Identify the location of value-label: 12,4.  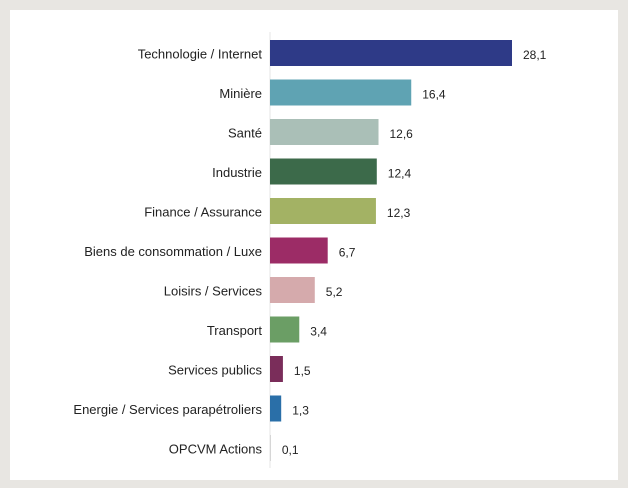
(400, 174).